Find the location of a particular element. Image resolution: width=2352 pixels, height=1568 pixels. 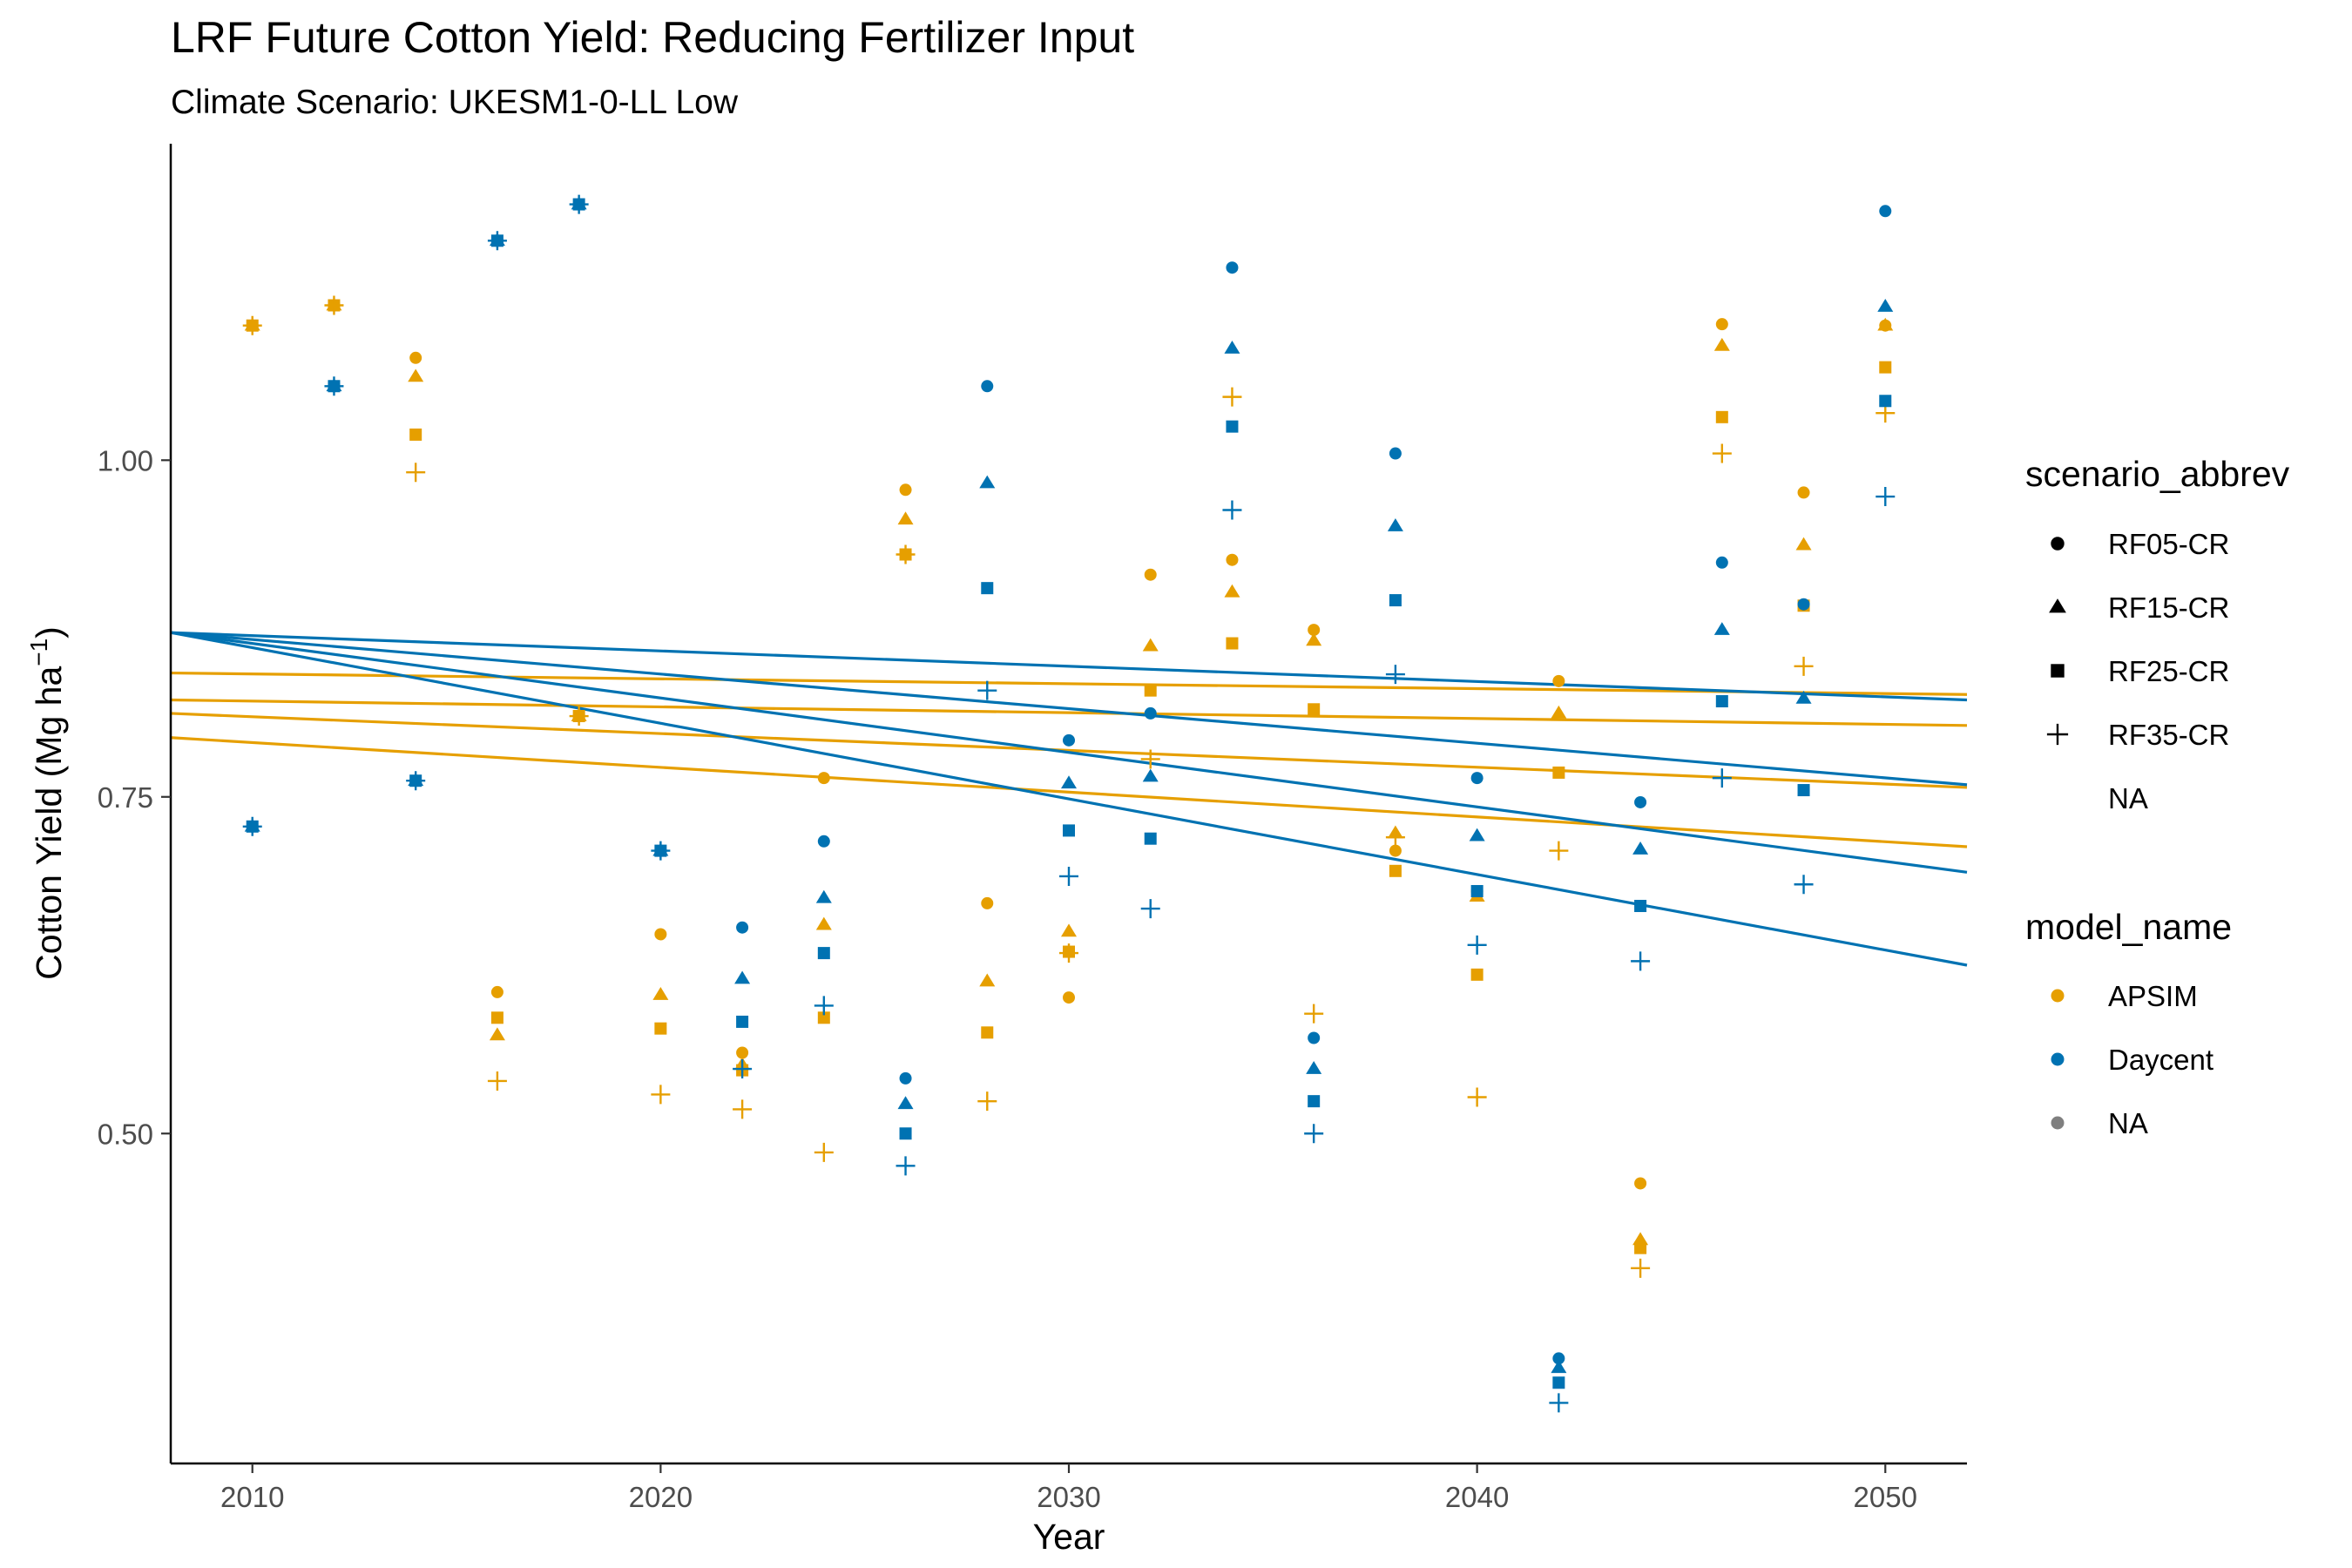

legend-key-triangle is located at coordinates (2057, 605).